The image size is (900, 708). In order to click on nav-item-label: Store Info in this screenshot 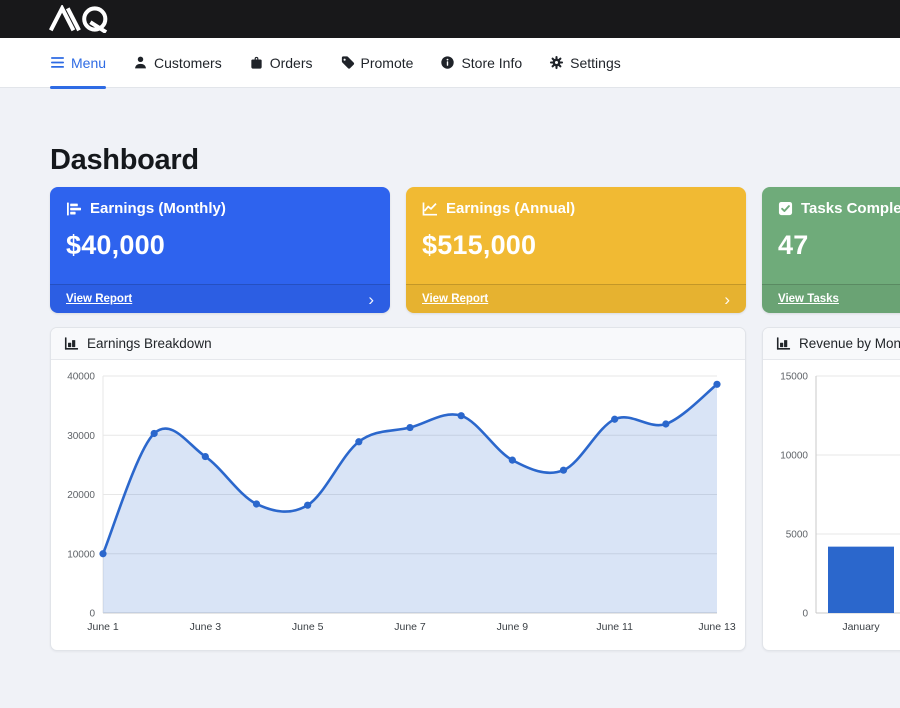, I will do `click(492, 62)`.